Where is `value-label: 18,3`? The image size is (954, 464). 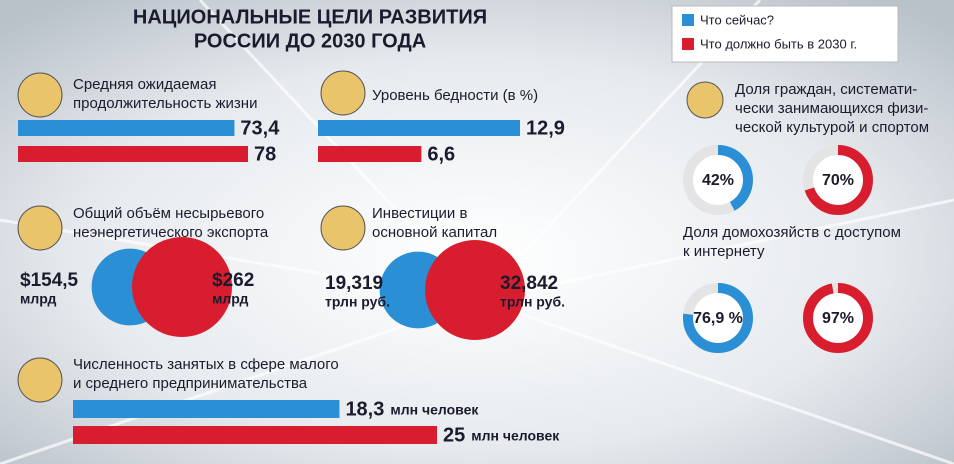
value-label: 18,3 is located at coordinates (364, 409).